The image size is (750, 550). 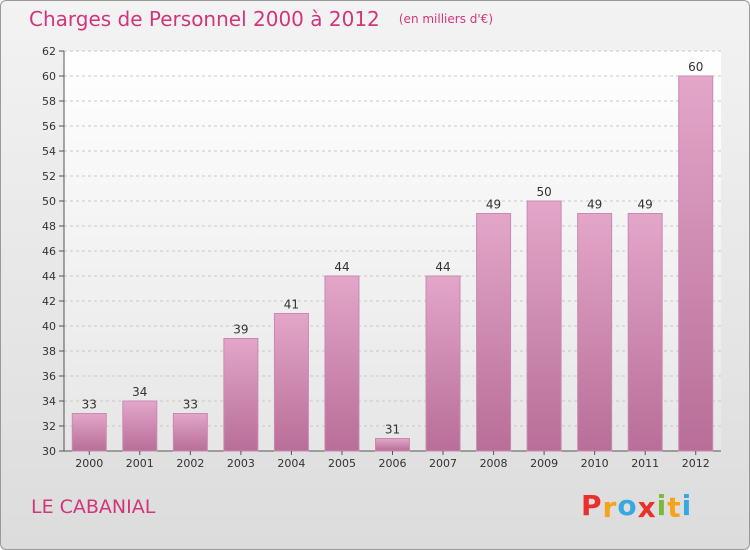 I want to click on y-tick-label: 56, so click(x=49, y=126).